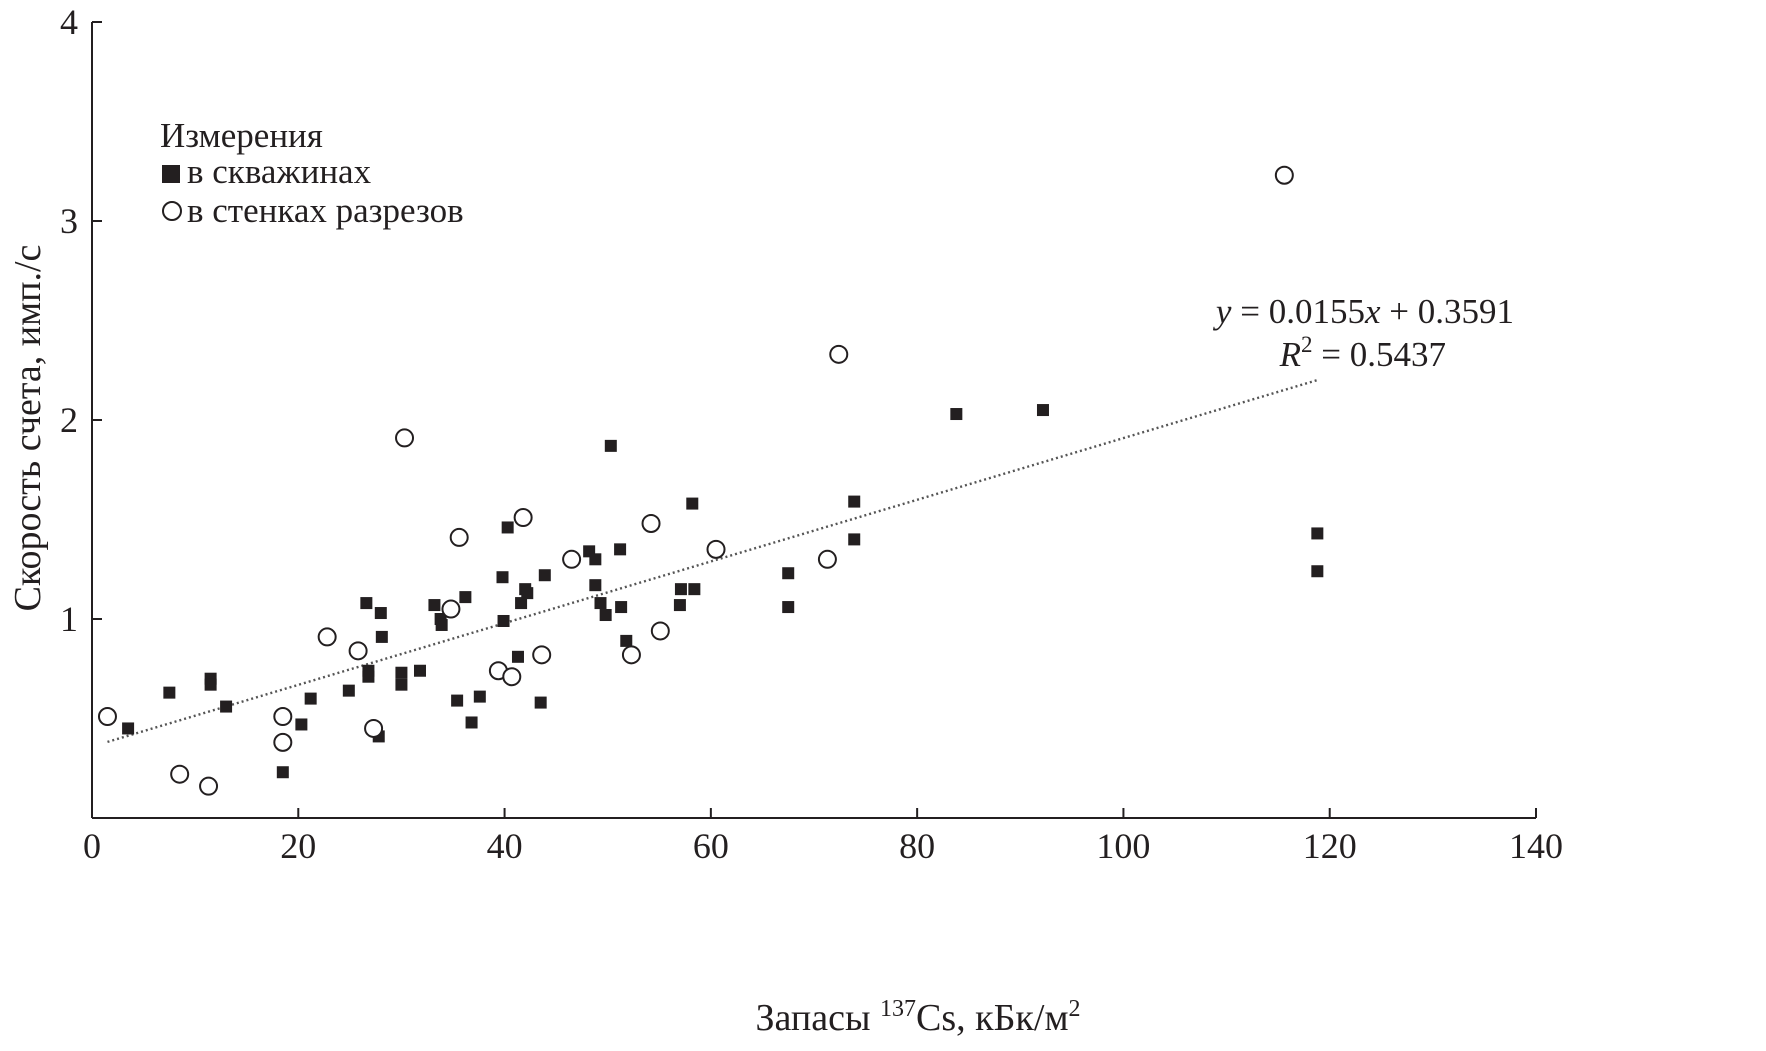 This screenshot has height=1051, width=1766. I want to click on x-tick-label: 120, so click(1330, 846).